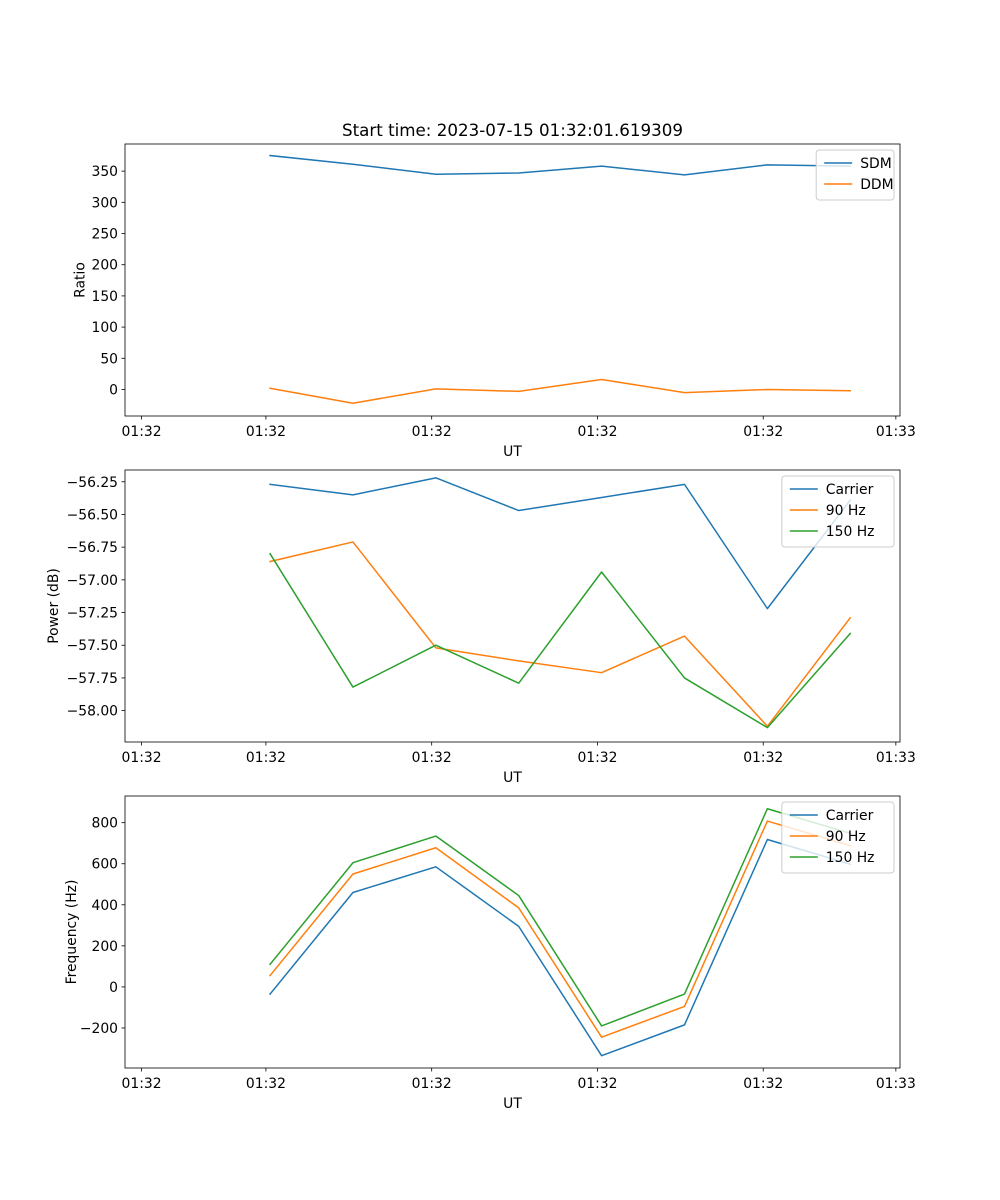  I want to click on ratio-xtick-label: 01:33, so click(896, 432).